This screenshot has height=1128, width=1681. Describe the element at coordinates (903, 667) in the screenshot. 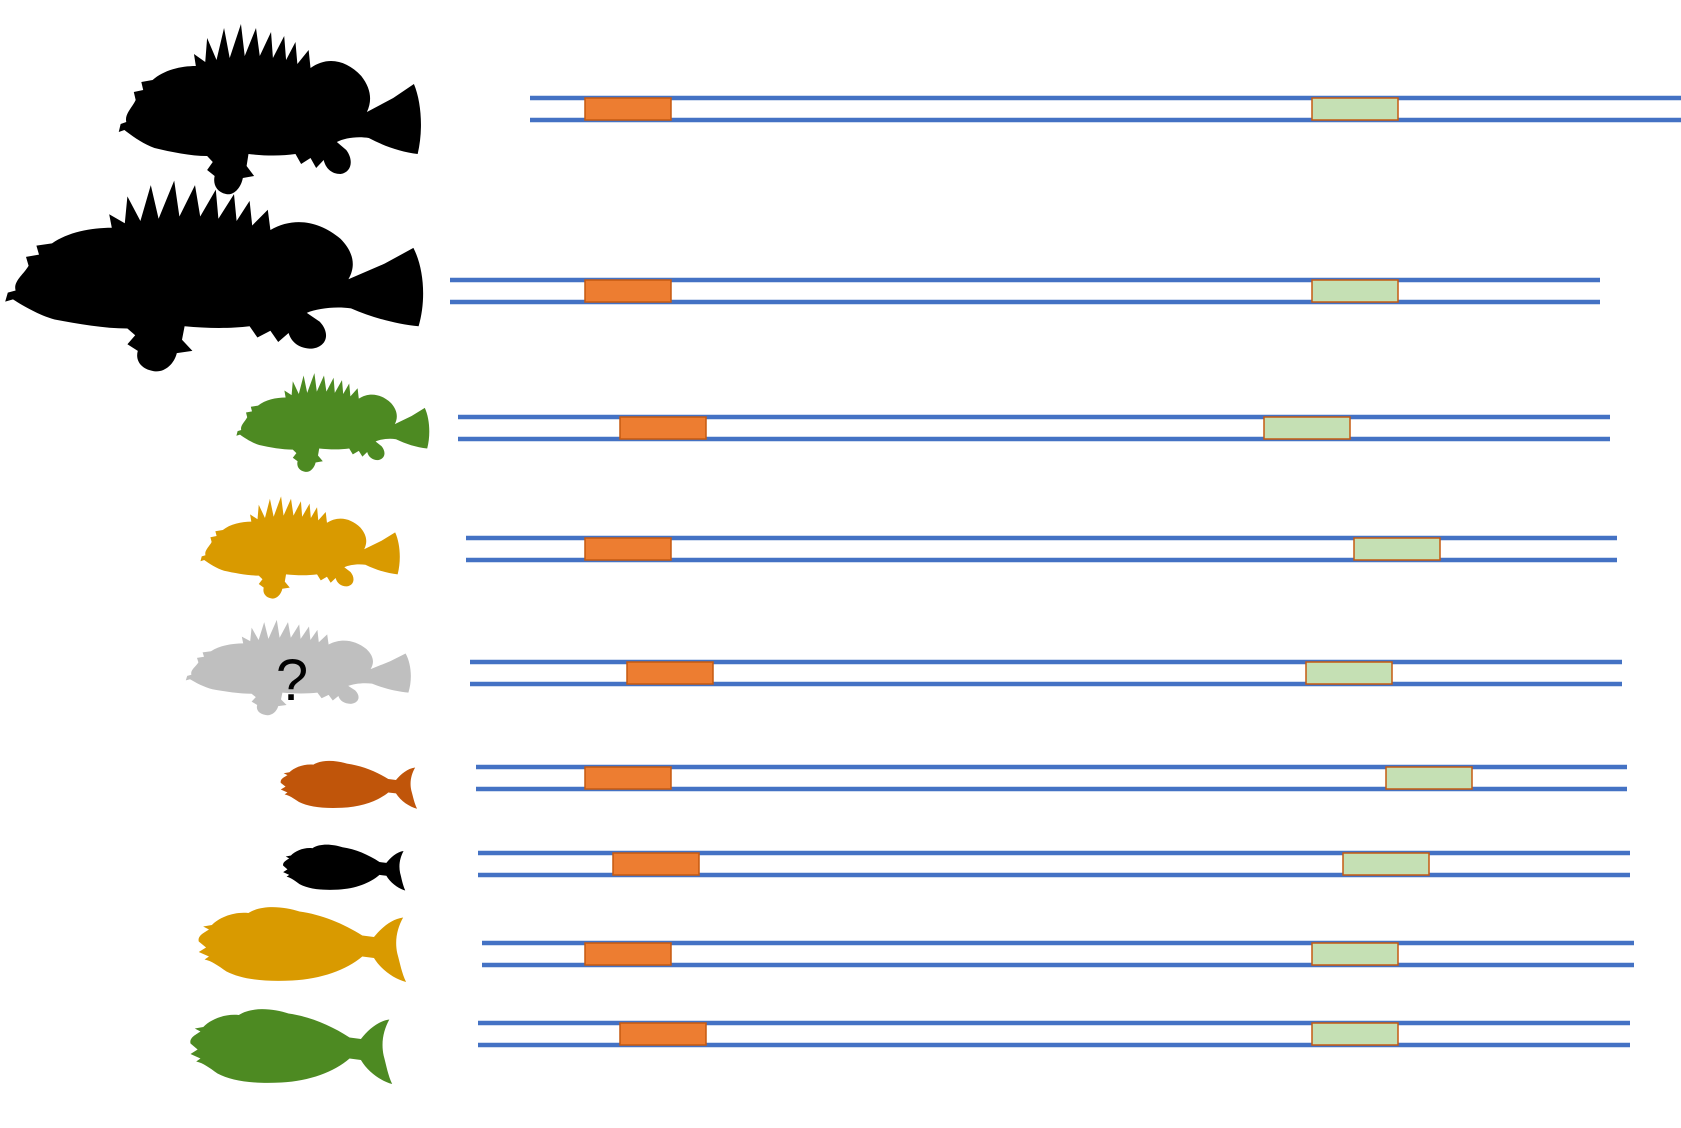

I see `alignment-row: ?` at that location.